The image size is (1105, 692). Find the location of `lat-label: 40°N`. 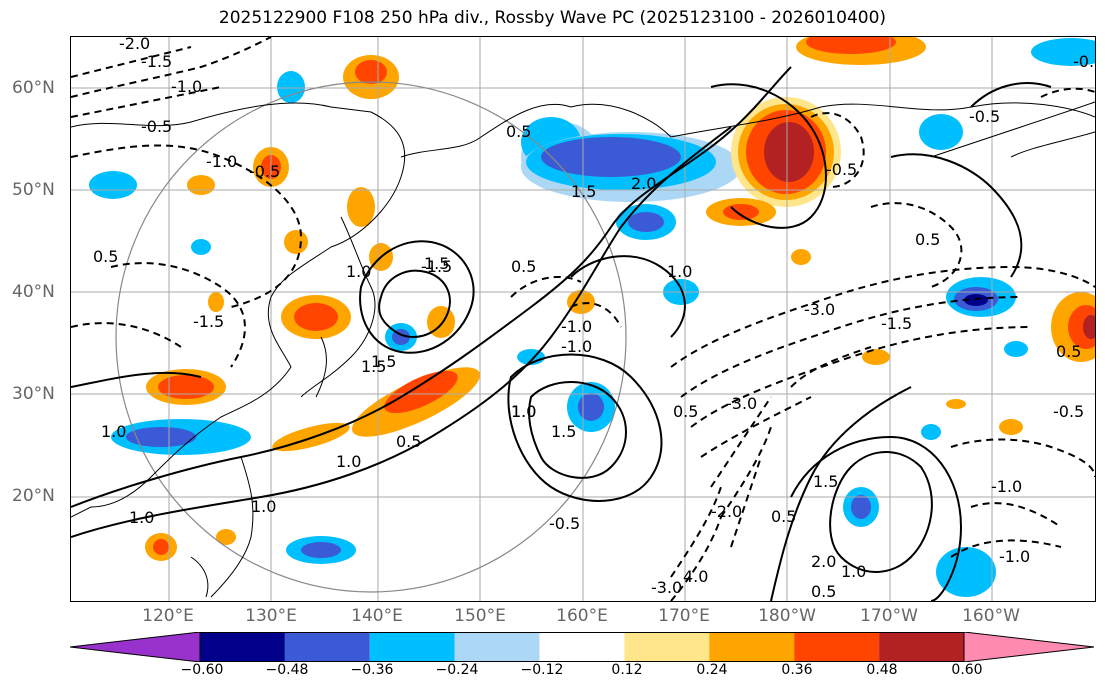

lat-label: 40°N is located at coordinates (33, 292).